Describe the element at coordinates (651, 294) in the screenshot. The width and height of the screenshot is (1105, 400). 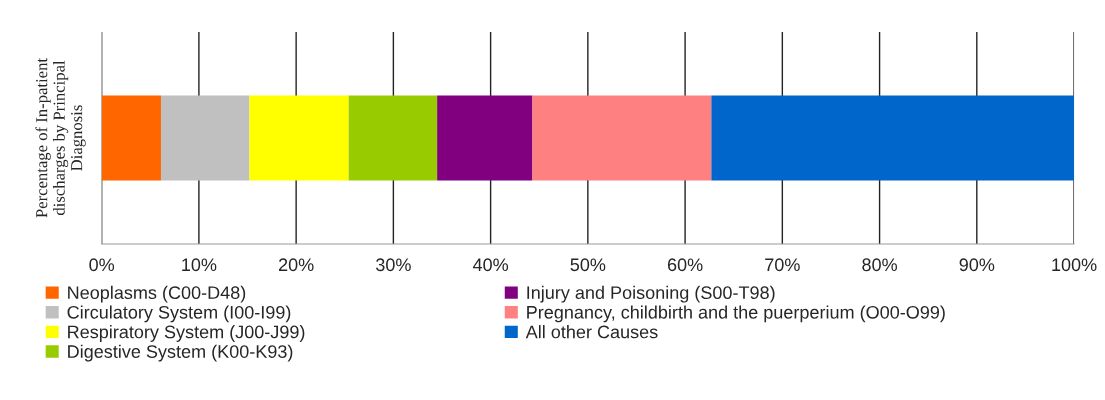
I see `legend-label: Injury and Poisoning (S00-T98)` at that location.